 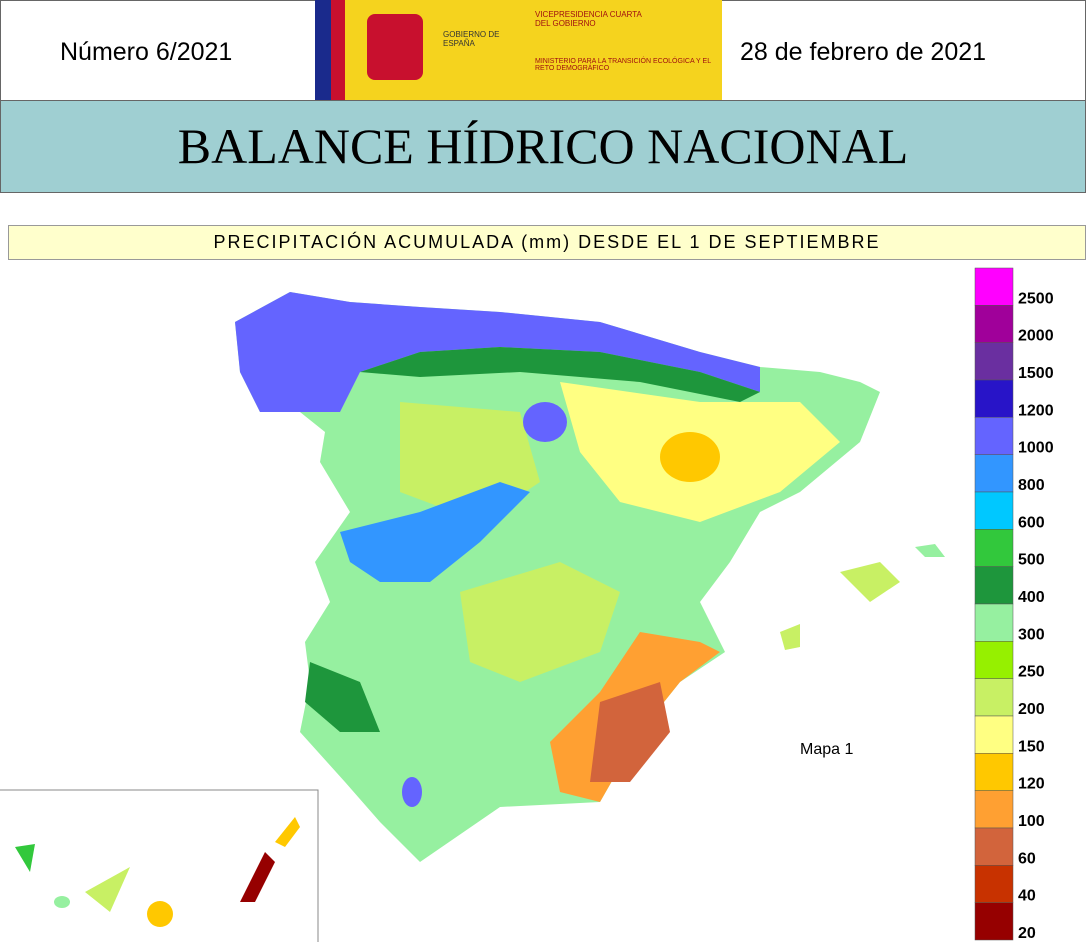 I want to click on legend-label: 150, so click(x=1031, y=746).